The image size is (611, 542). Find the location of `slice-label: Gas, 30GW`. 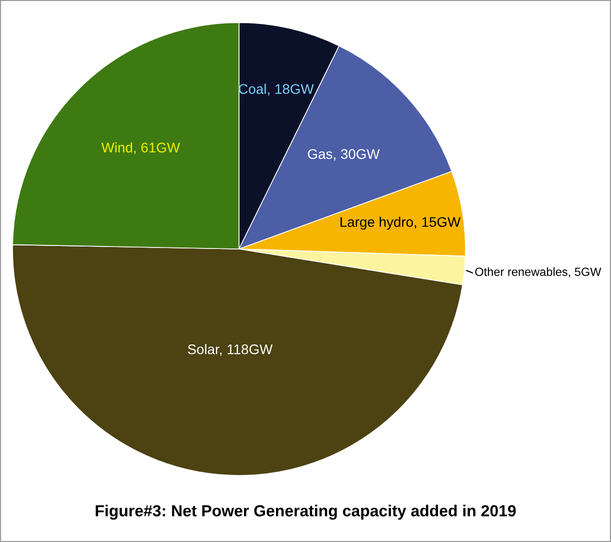

slice-label: Gas, 30GW is located at coordinates (344, 155).